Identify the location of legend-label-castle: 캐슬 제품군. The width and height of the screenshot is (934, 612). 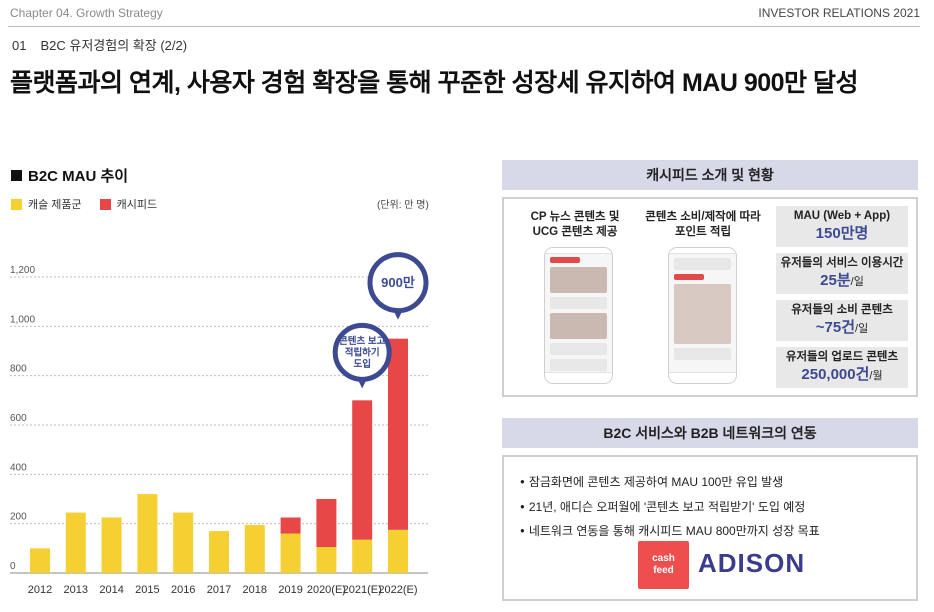
(55, 205).